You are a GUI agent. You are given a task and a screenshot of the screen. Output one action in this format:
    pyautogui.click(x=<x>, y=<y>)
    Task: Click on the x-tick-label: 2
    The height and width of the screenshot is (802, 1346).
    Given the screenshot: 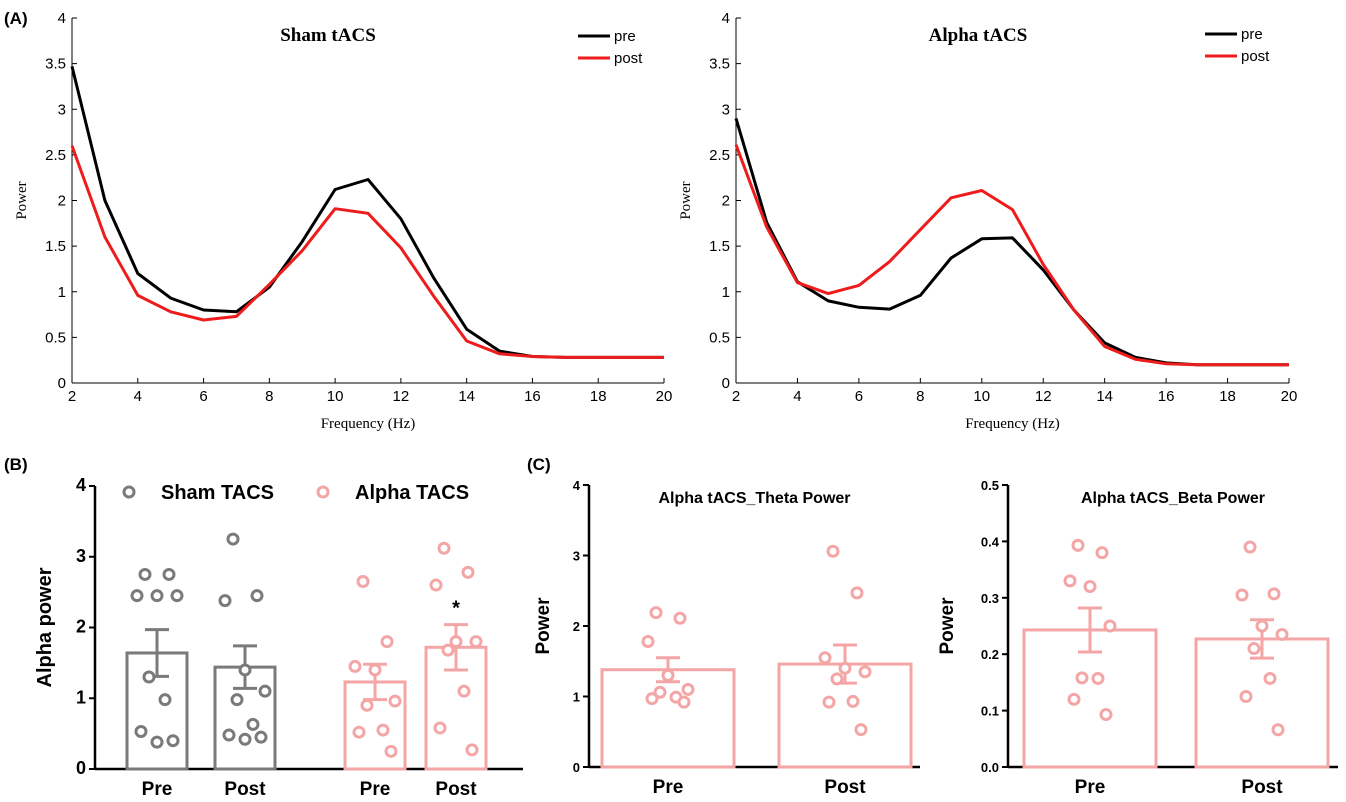 What is the action you would take?
    pyautogui.click(x=736, y=396)
    